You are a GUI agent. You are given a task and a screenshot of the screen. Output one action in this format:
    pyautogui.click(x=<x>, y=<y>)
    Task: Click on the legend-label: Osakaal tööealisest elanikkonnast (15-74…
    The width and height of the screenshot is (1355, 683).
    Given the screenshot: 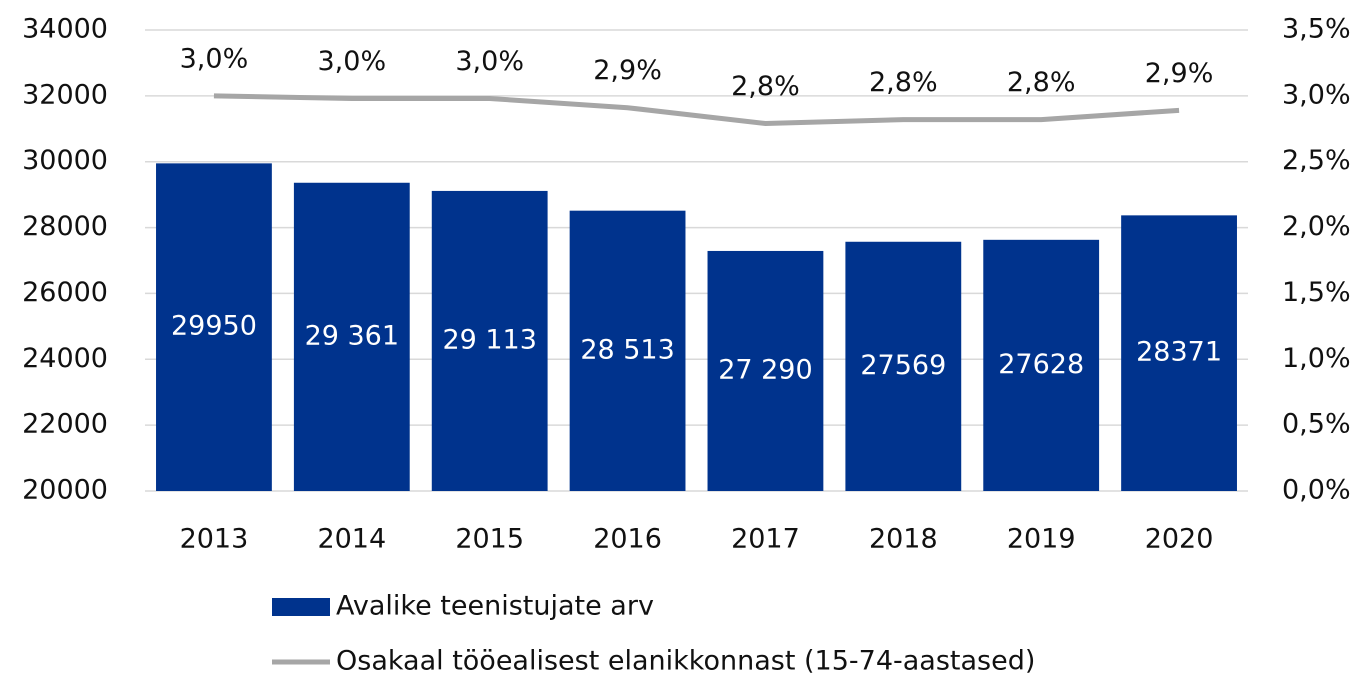 What is the action you would take?
    pyautogui.click(x=685, y=661)
    